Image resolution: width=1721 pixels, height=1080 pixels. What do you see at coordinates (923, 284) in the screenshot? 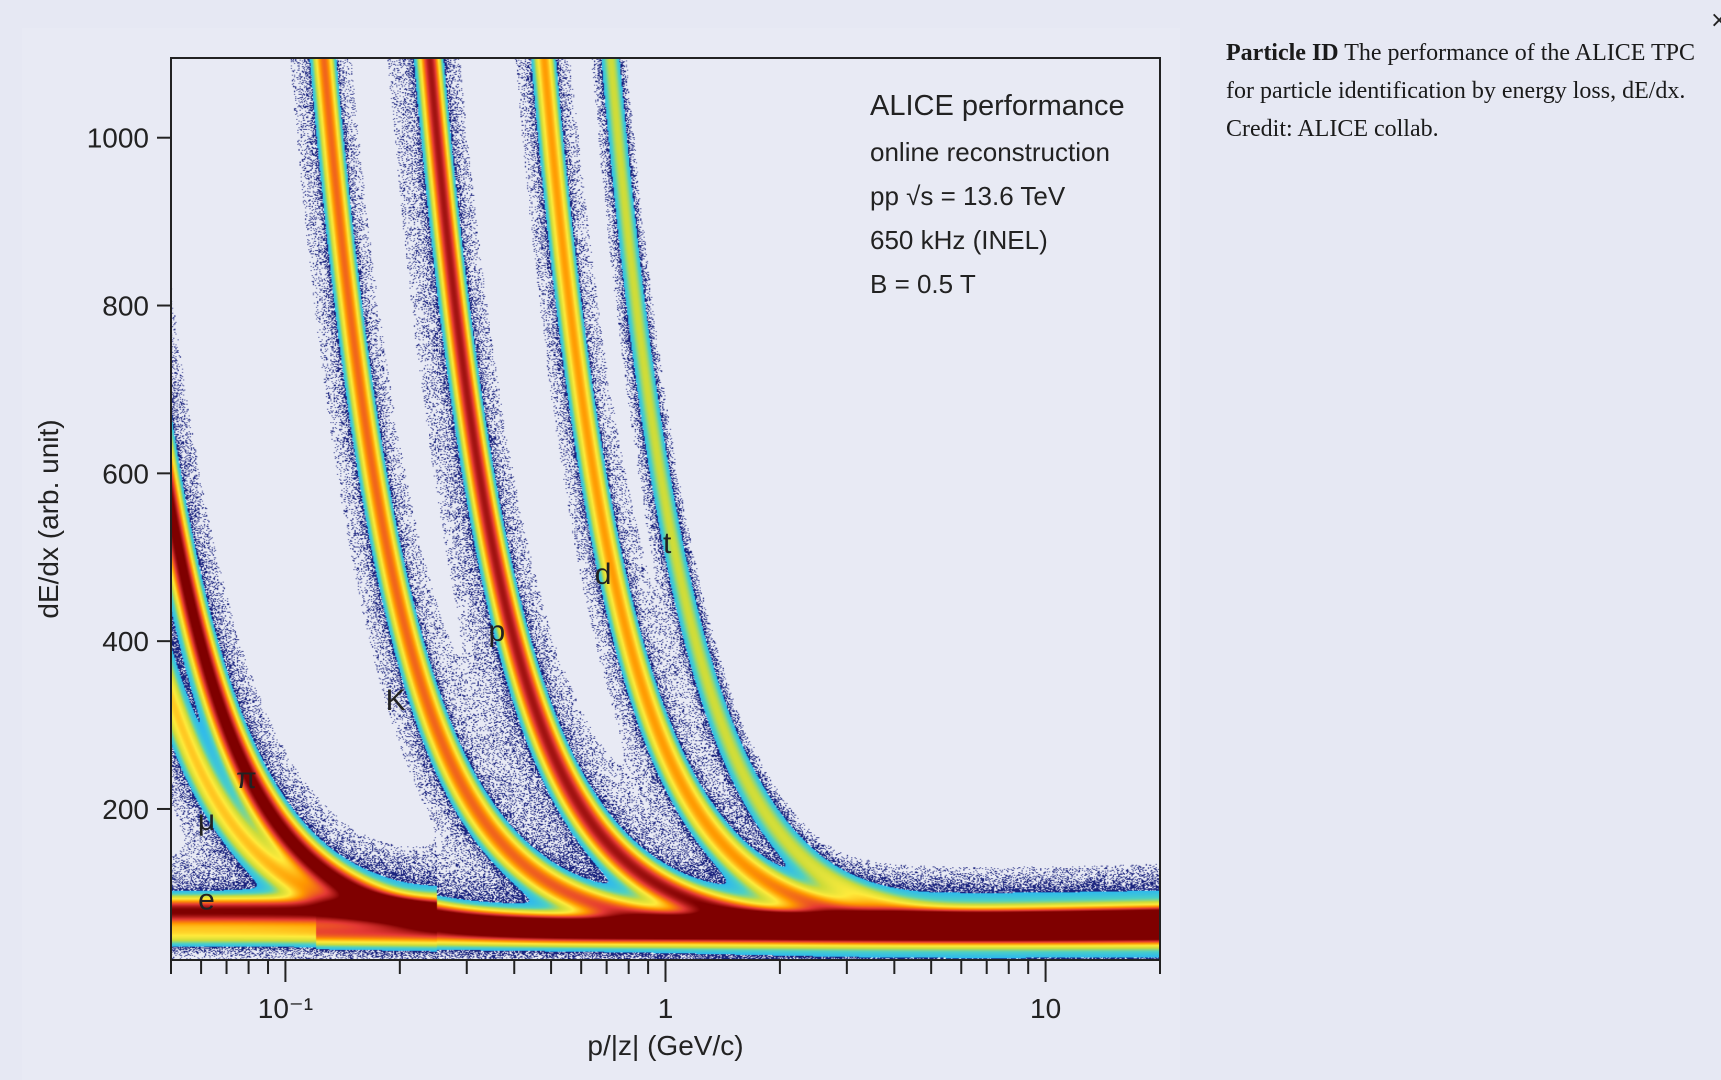
I see `legend-line: B = 0.5 T` at bounding box center [923, 284].